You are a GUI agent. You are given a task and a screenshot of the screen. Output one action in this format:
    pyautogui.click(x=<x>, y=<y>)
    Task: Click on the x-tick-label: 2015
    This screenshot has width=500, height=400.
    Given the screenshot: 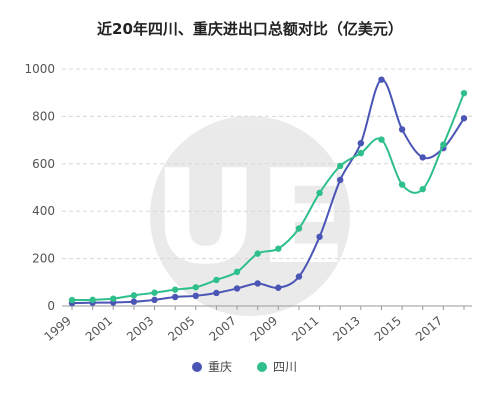 What is the action you would take?
    pyautogui.click(x=388, y=329)
    